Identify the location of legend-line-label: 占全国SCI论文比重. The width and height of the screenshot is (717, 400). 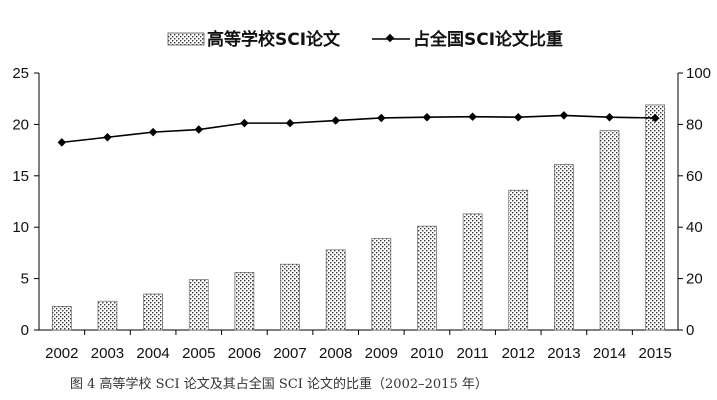
(488, 39).